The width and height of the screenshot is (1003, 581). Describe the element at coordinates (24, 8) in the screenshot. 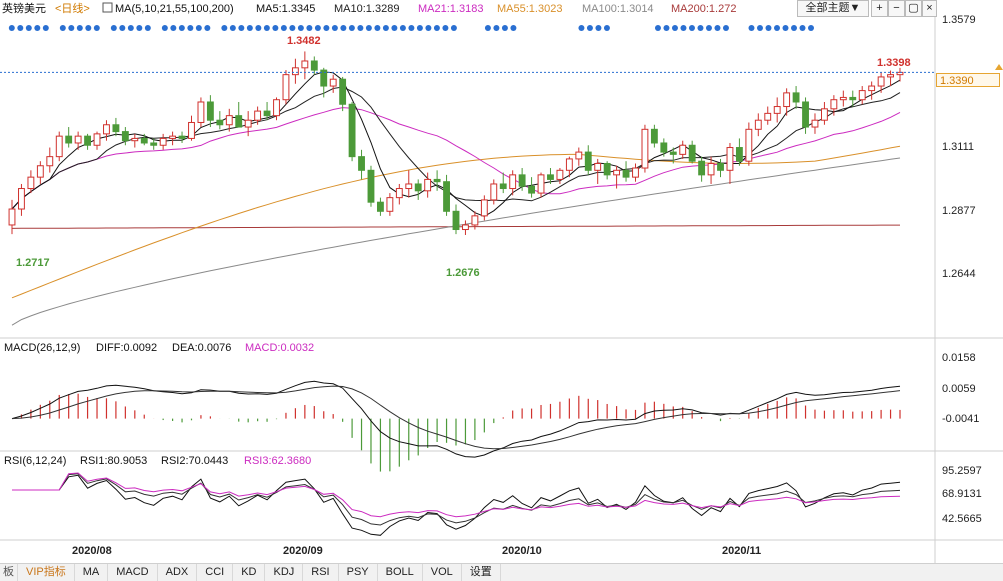

I see `symbol-label: 英镑美元` at that location.